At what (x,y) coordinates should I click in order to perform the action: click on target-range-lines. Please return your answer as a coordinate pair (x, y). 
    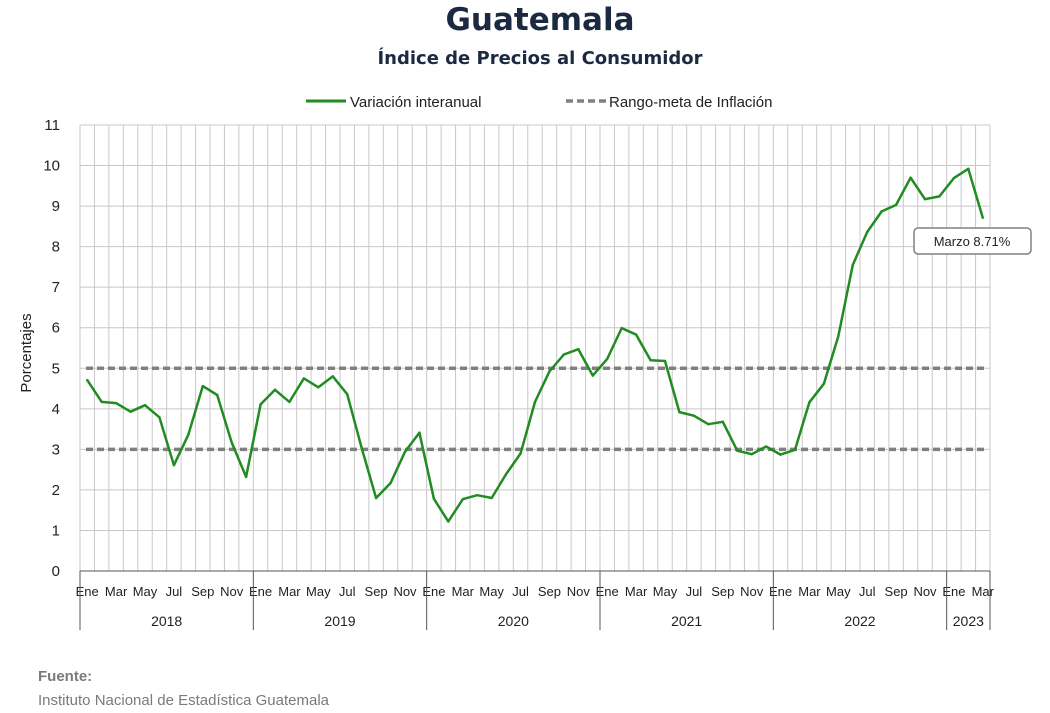
    Looking at the image, I should click on (537, 409).